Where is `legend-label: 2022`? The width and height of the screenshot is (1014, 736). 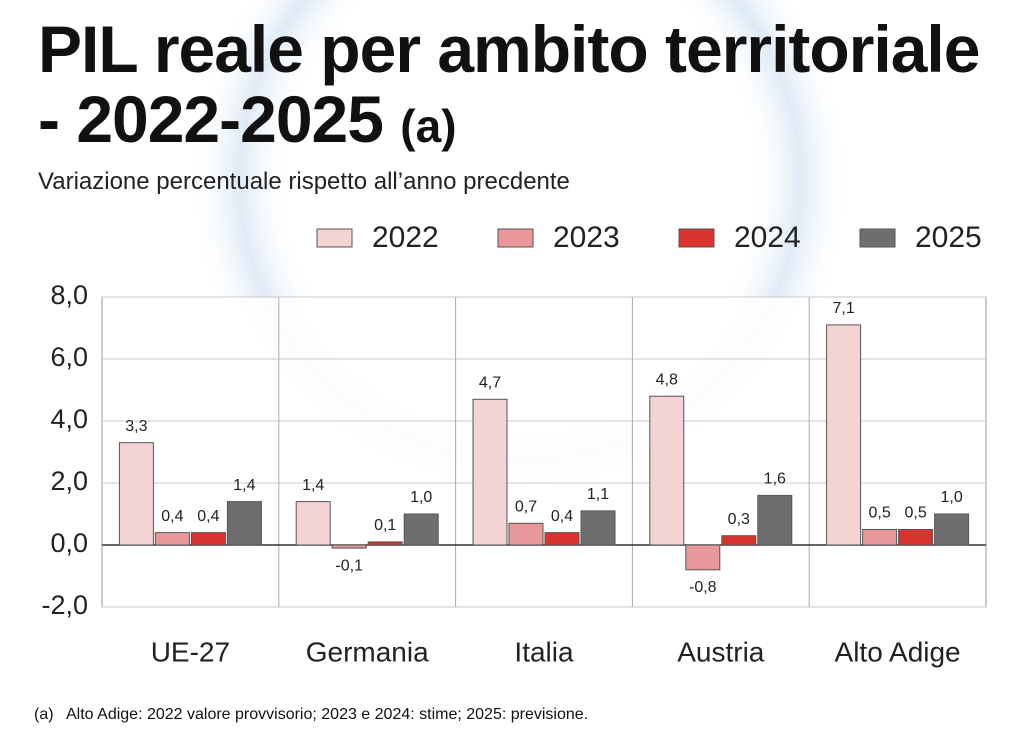 legend-label: 2022 is located at coordinates (405, 237).